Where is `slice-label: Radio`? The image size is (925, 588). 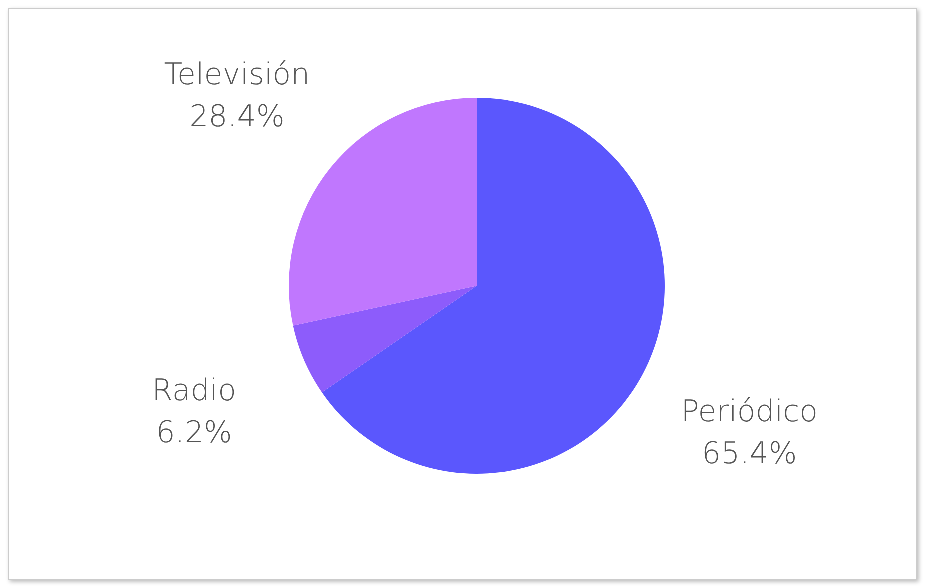
slice-label: Radio is located at coordinates (194, 390).